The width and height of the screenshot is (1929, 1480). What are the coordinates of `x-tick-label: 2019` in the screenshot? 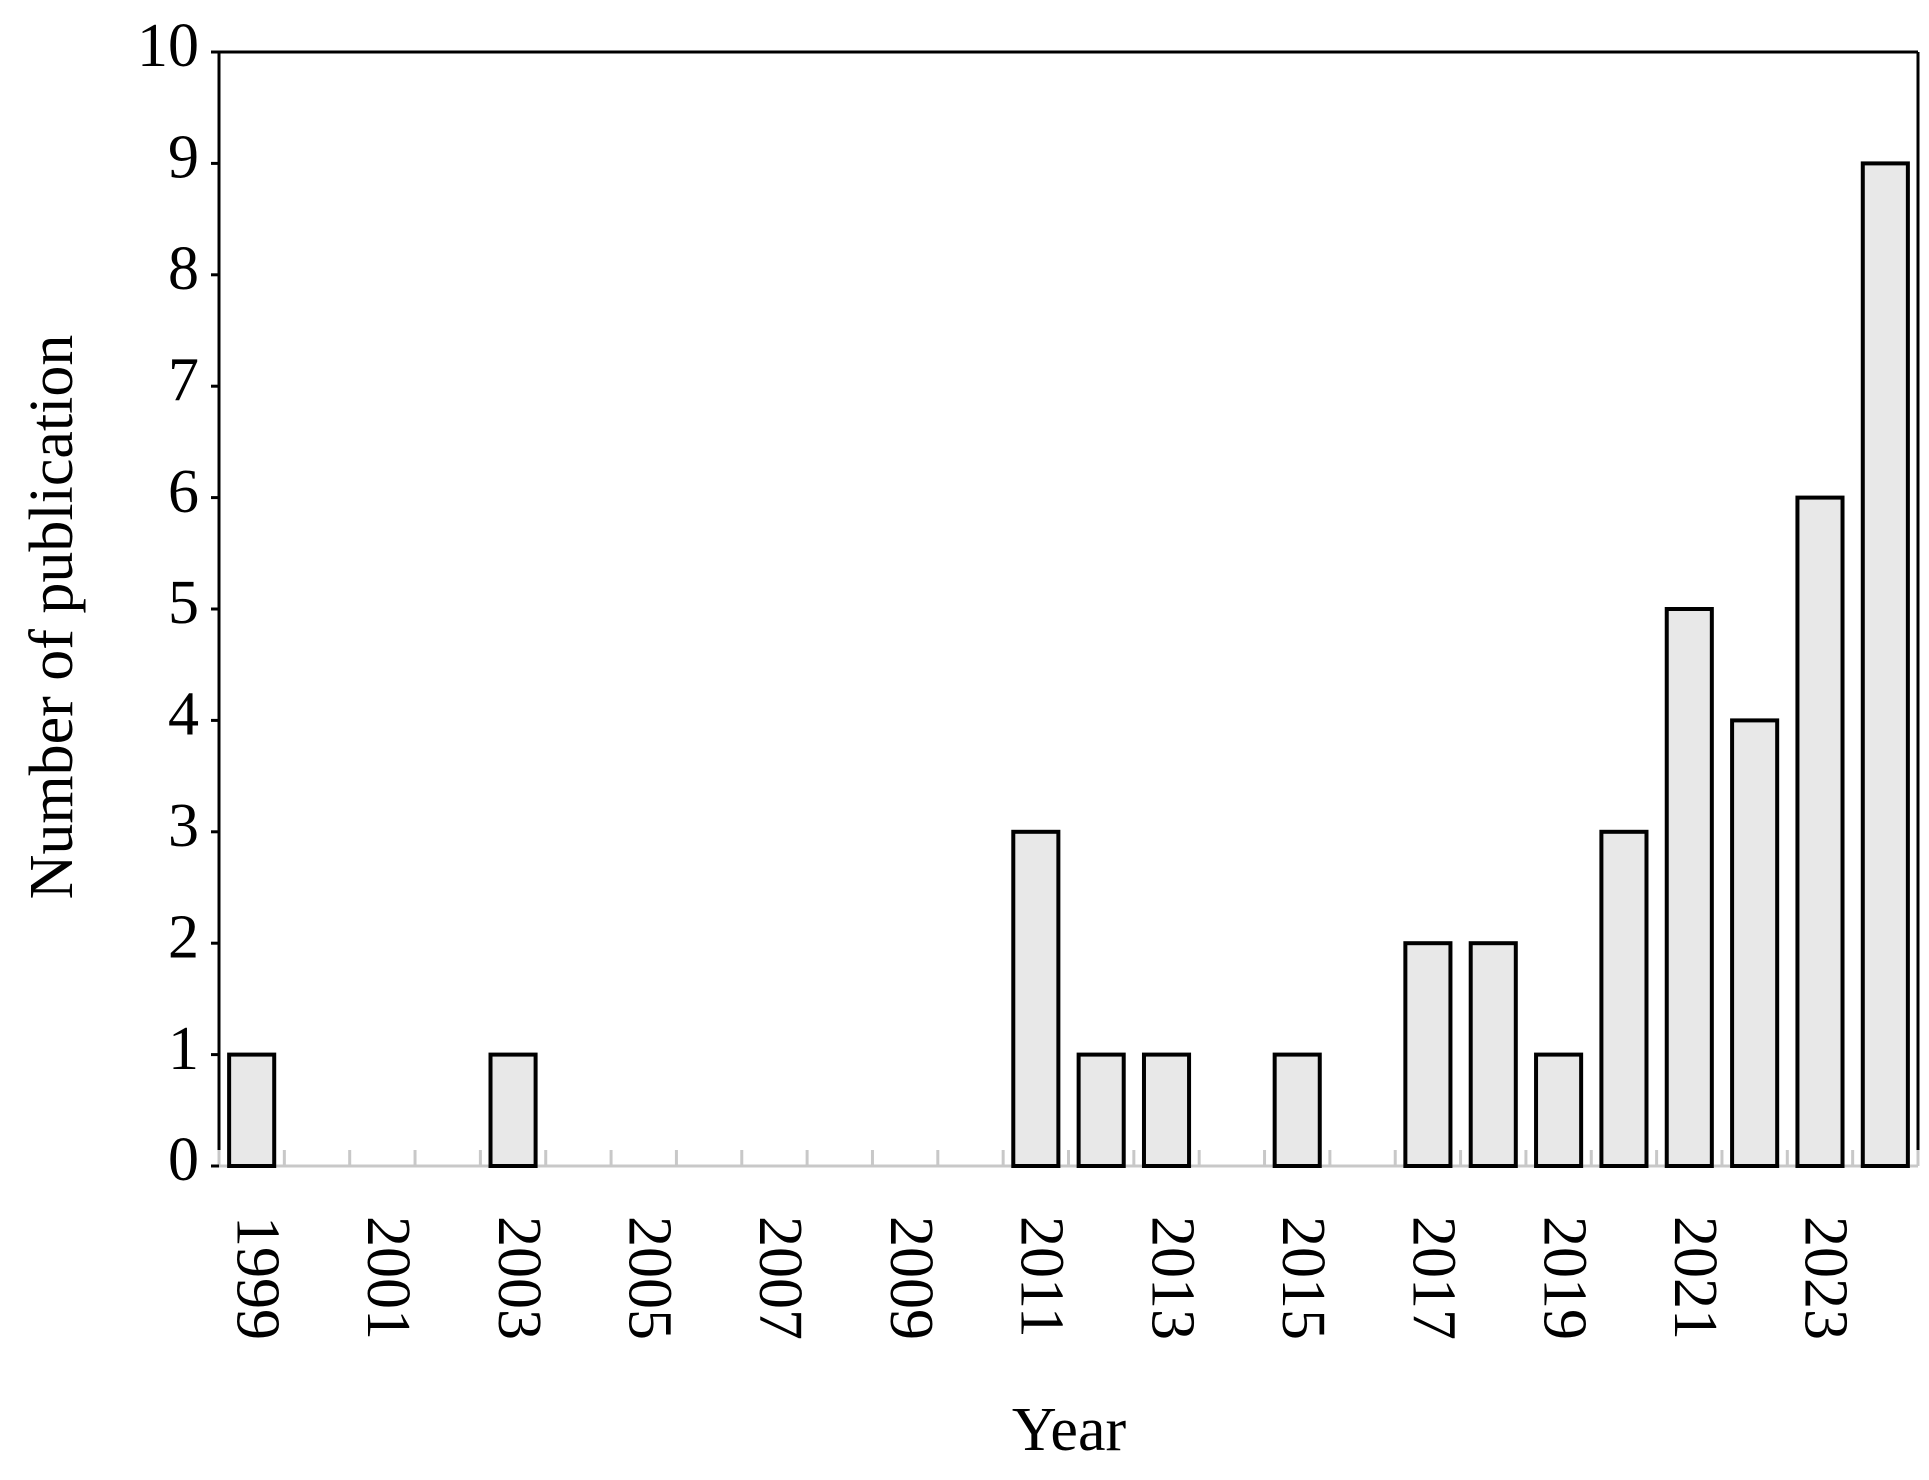 It's located at (1564, 1278).